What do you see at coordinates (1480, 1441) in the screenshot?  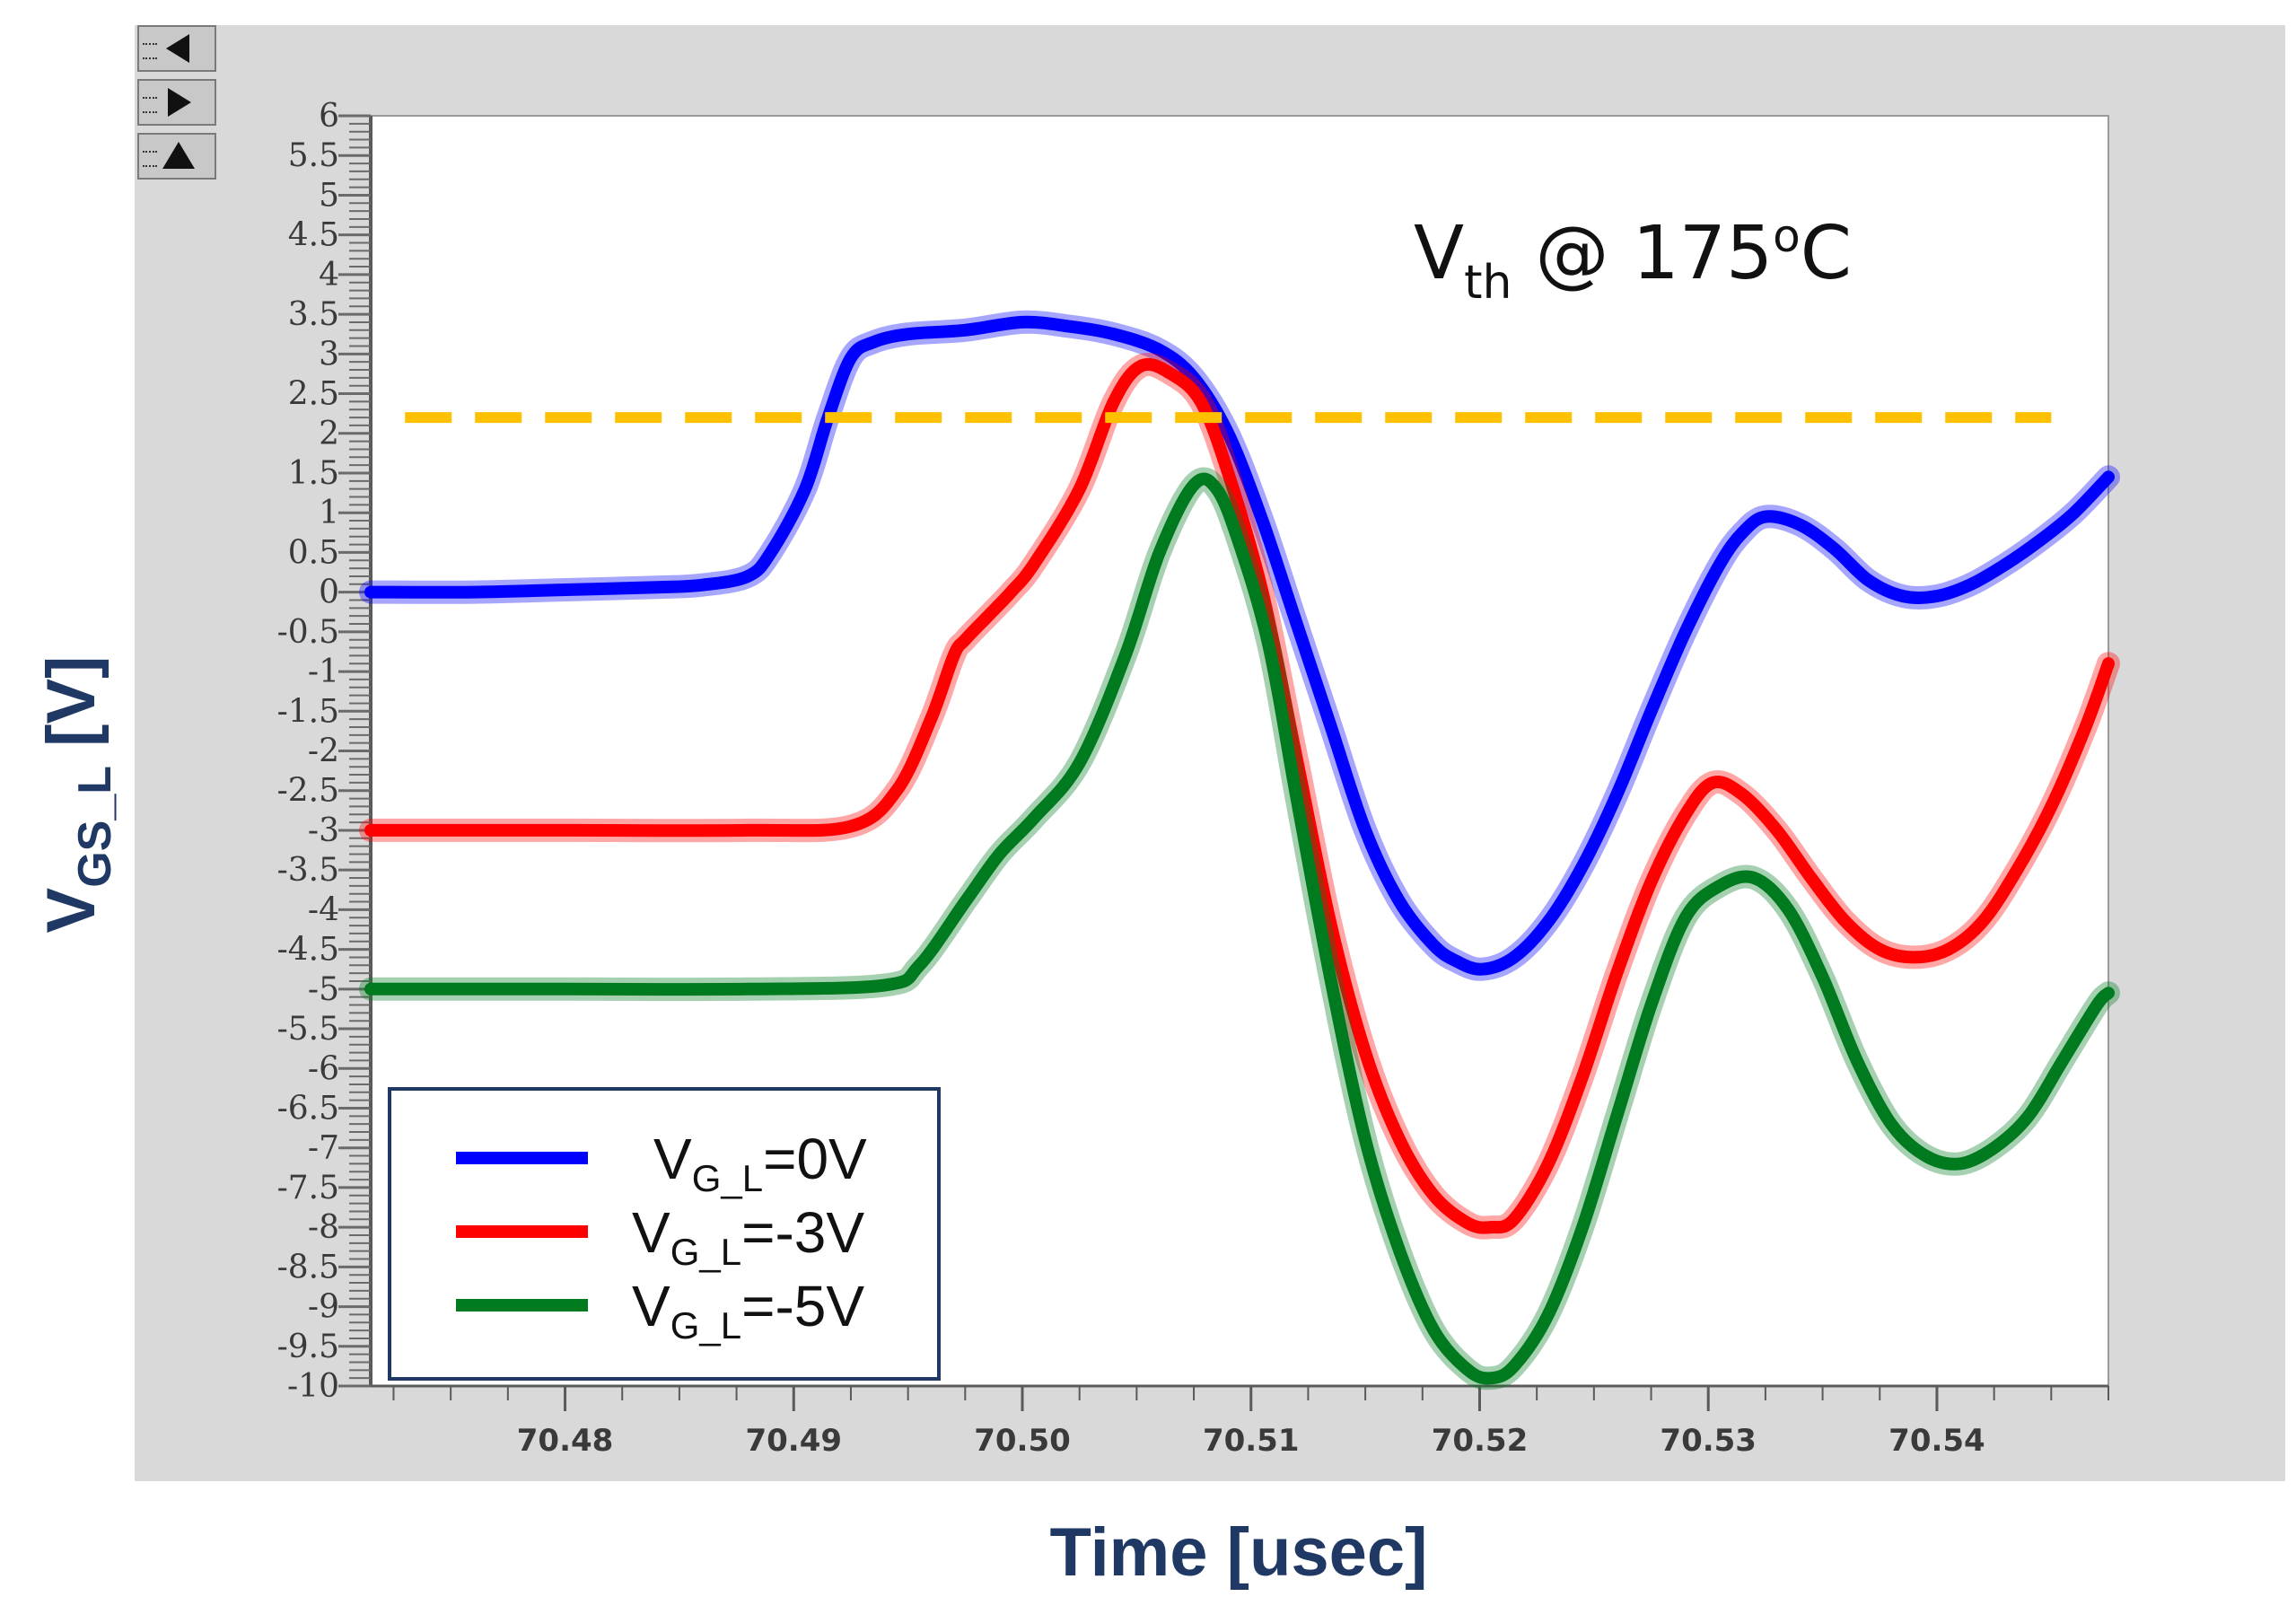 I see `x-tick-label: 70.52` at bounding box center [1480, 1441].